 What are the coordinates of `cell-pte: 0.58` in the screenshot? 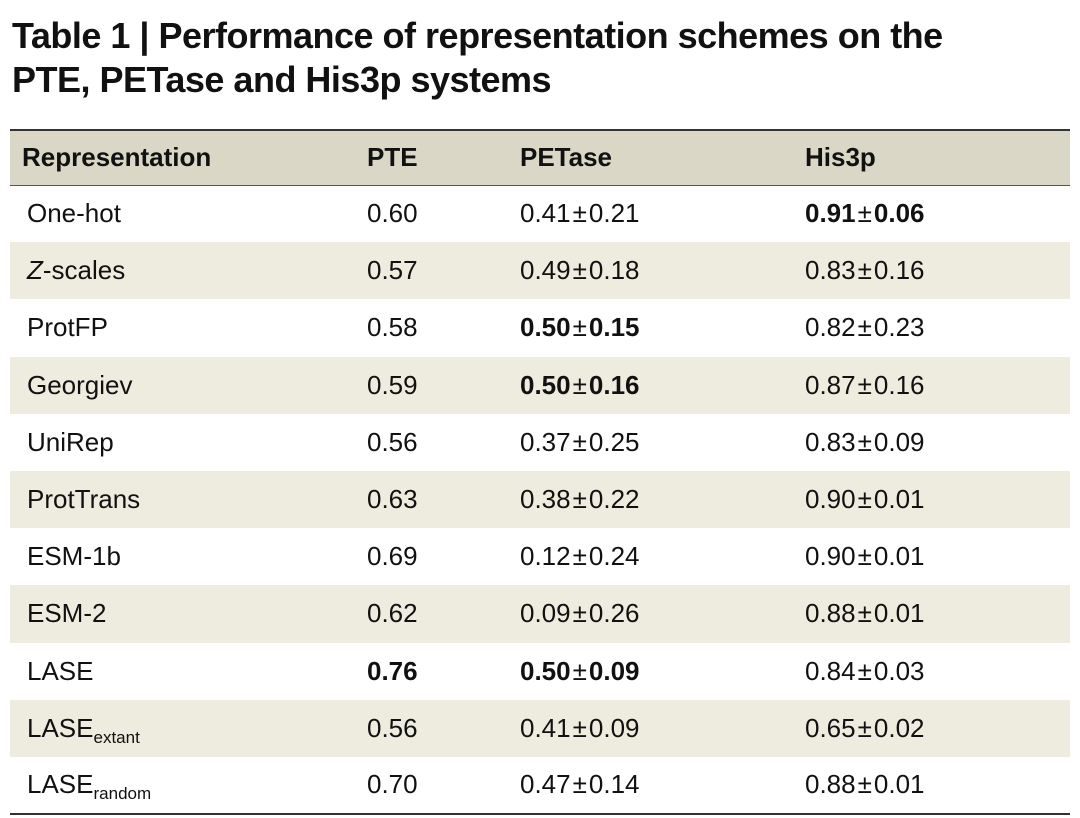 It's located at (431, 327).